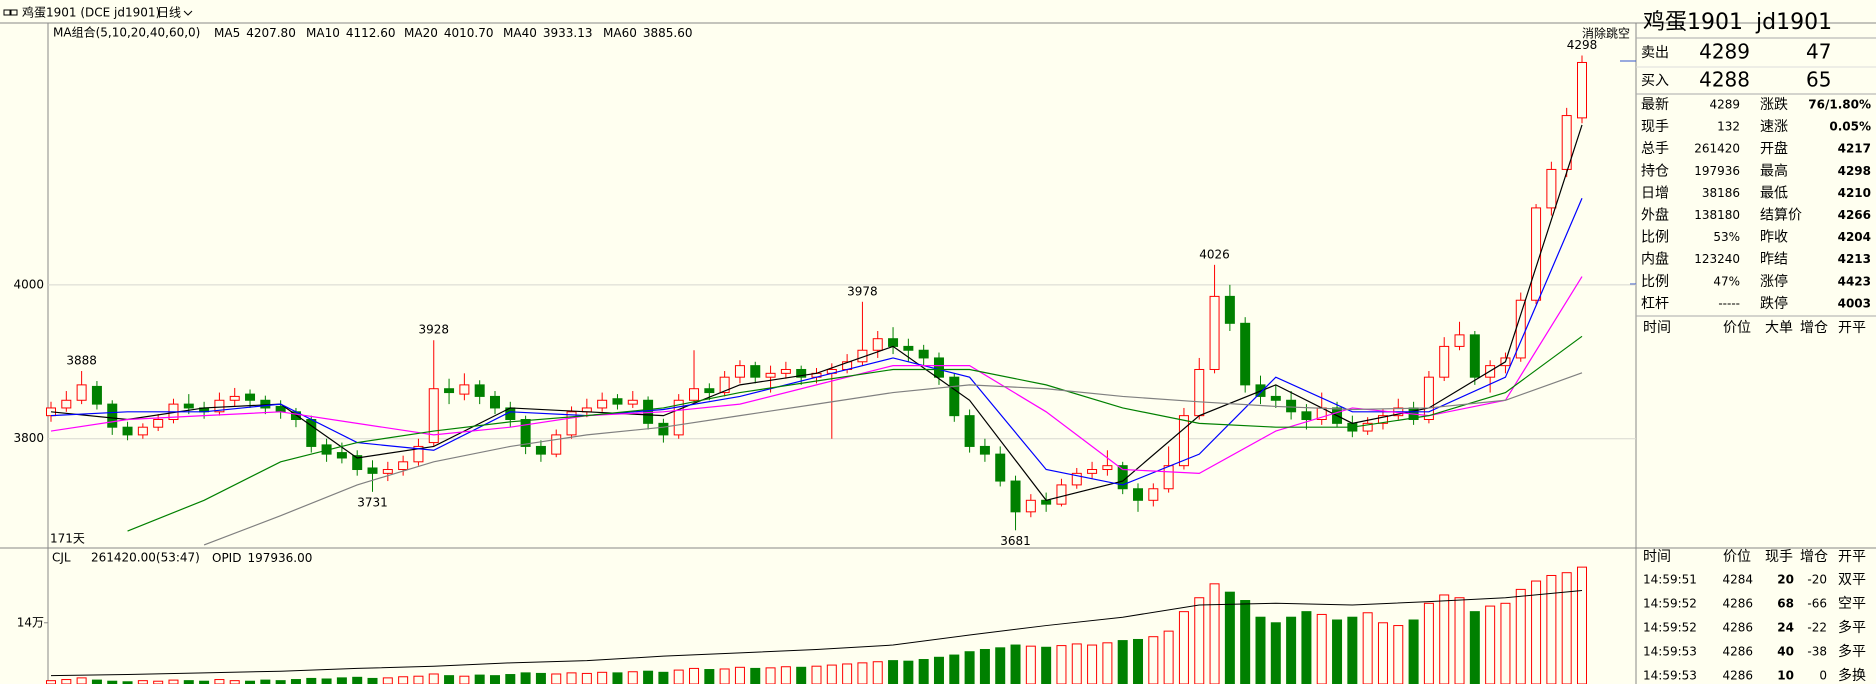  Describe the element at coordinates (1774, 303) in the screenshot. I see `stat-label: 跌停` at that location.